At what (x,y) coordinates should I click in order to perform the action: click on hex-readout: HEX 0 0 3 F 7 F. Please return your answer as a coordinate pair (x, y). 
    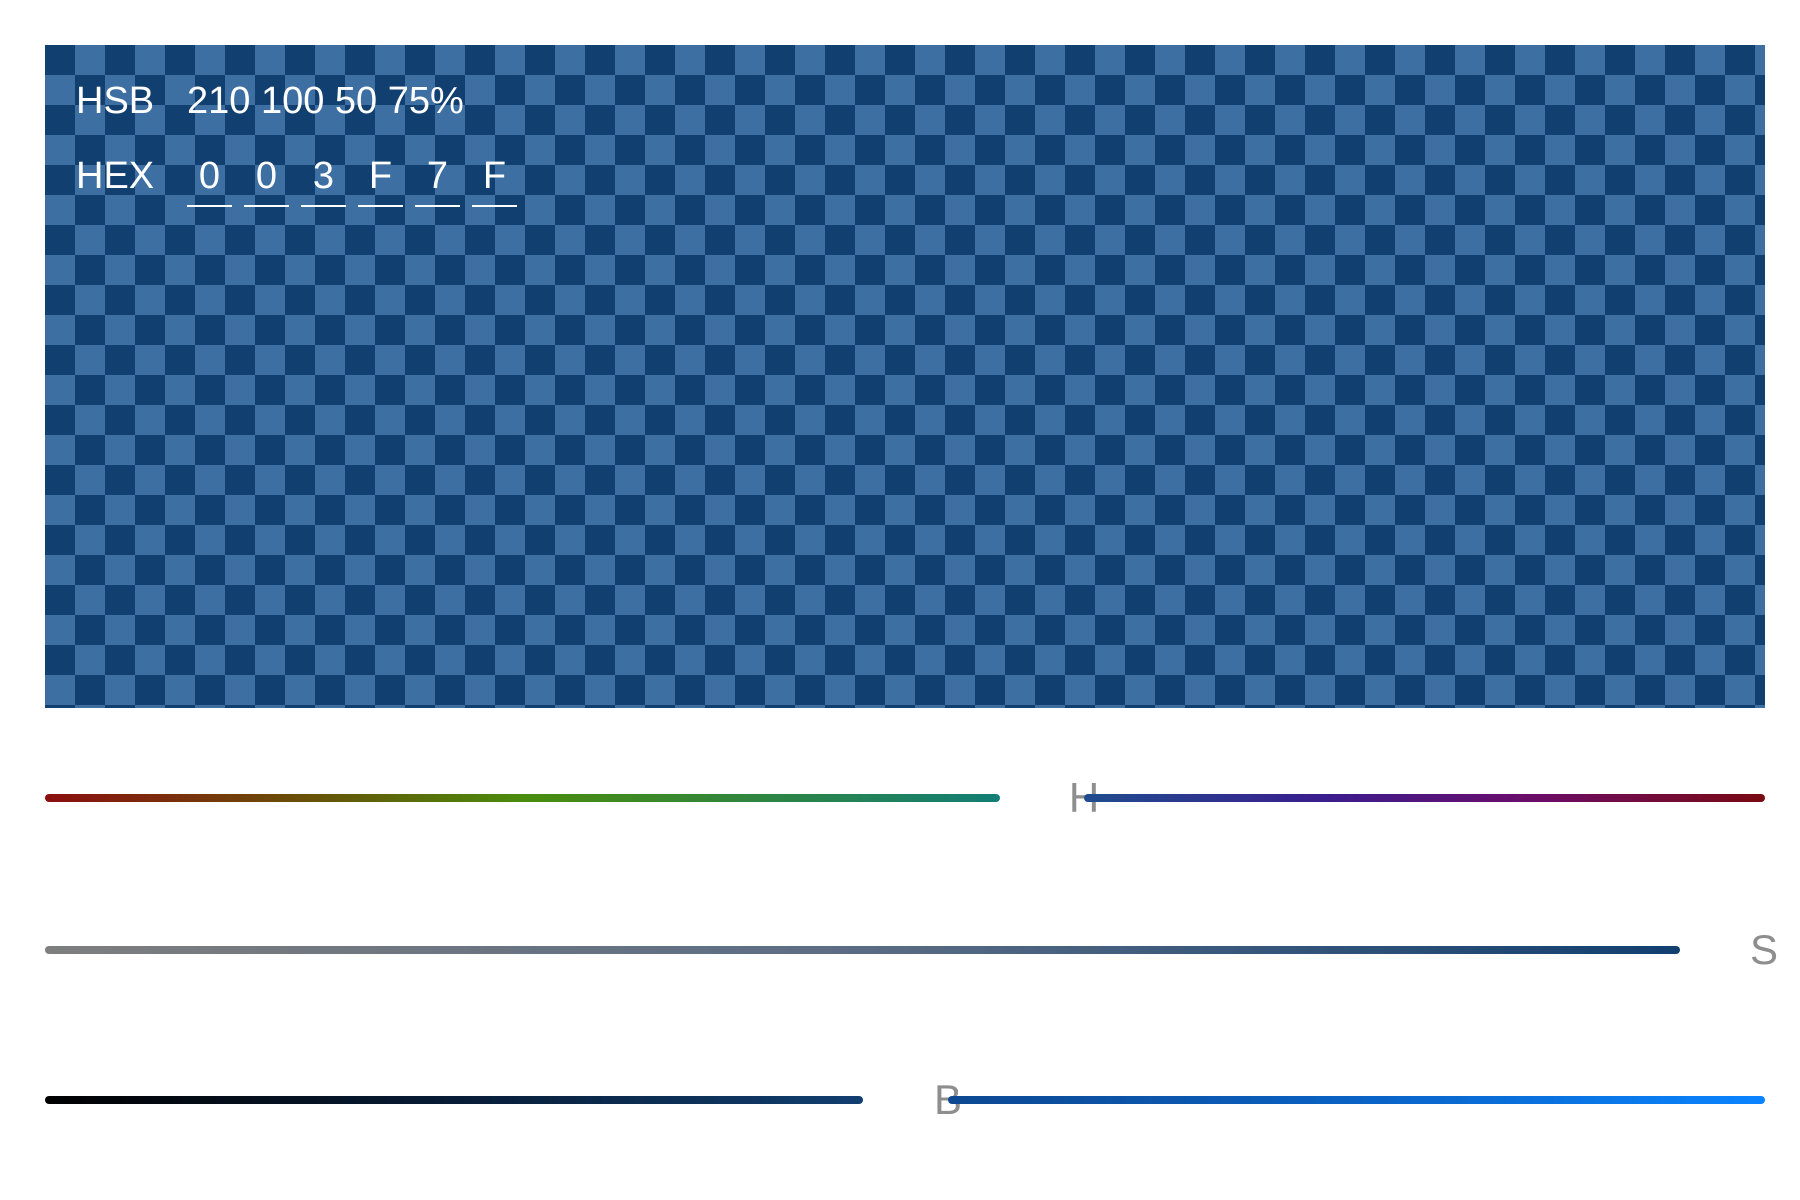
    Looking at the image, I should click on (296, 180).